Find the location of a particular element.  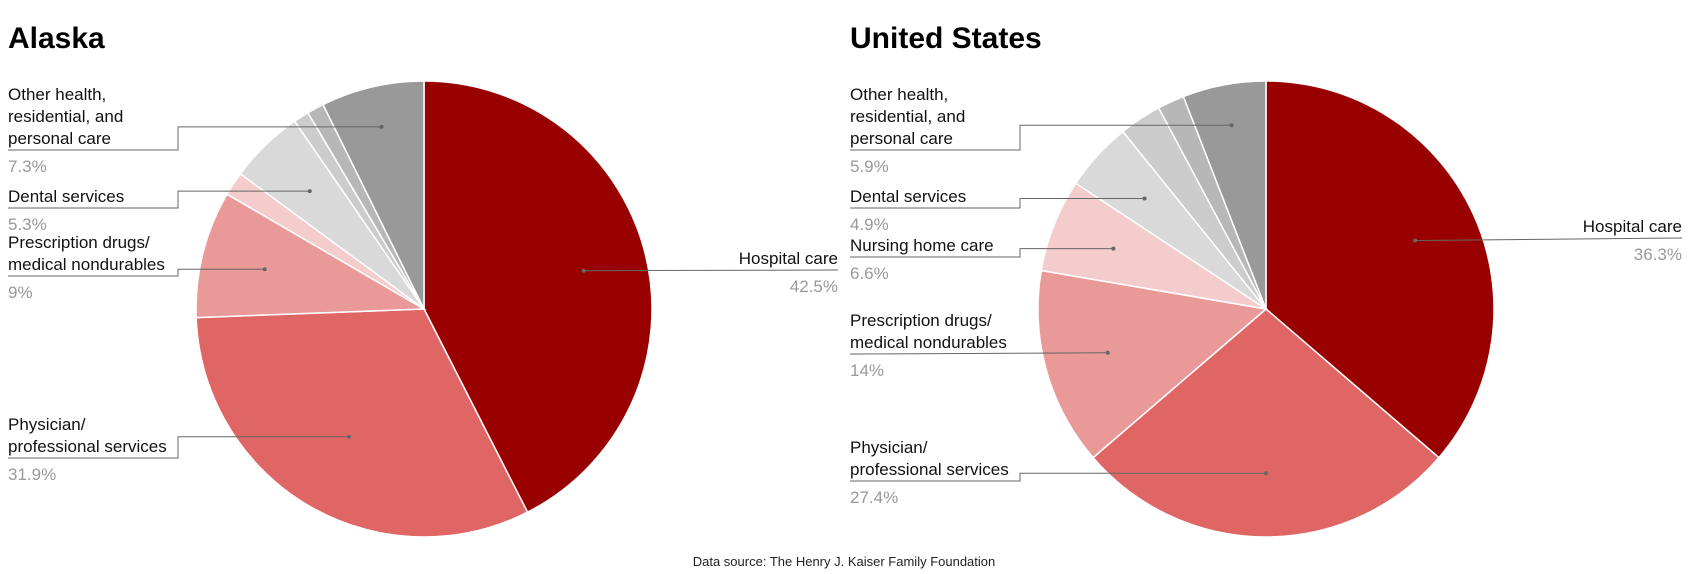

slice-percent-hospital: 42.5% is located at coordinates (814, 286).